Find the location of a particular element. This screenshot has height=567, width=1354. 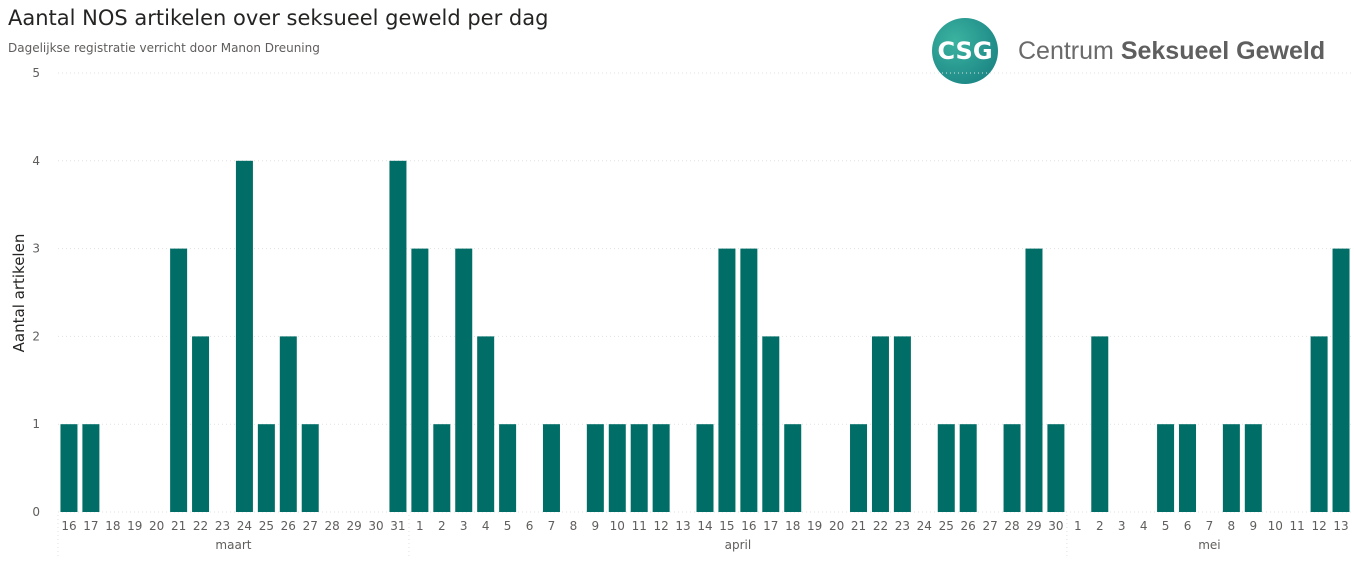

y-tick-label: 0 is located at coordinates (36, 512).